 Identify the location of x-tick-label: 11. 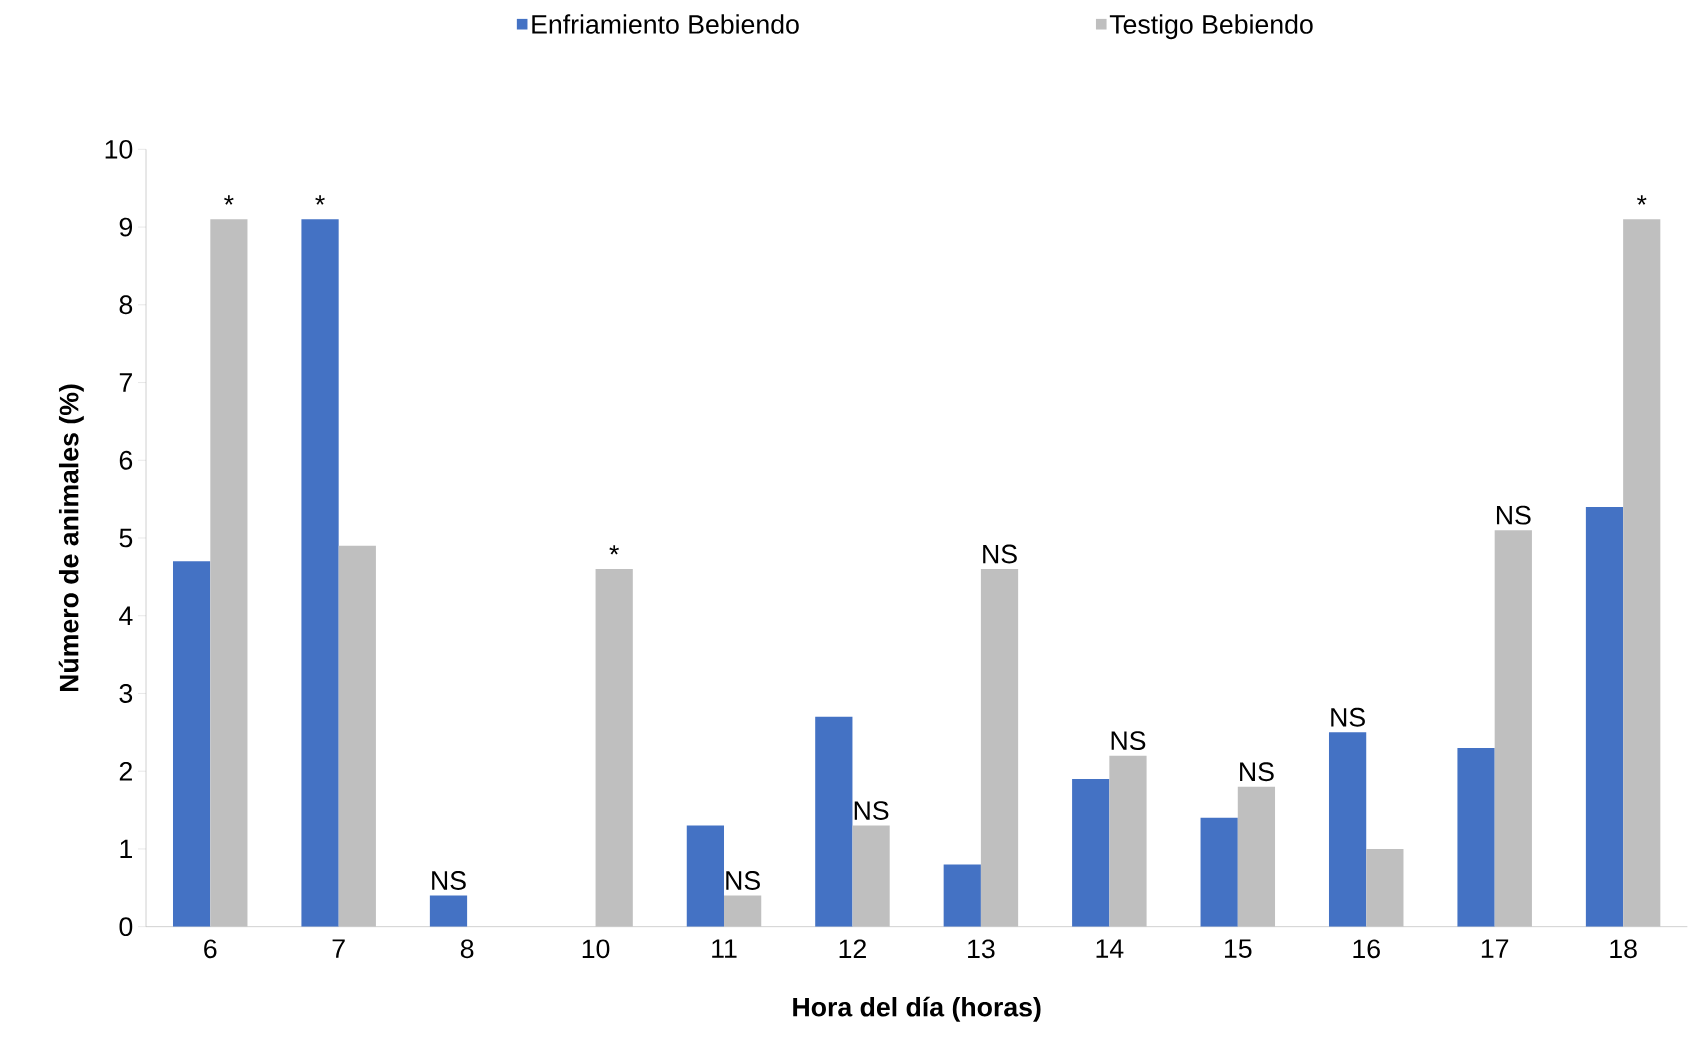
(724, 948).